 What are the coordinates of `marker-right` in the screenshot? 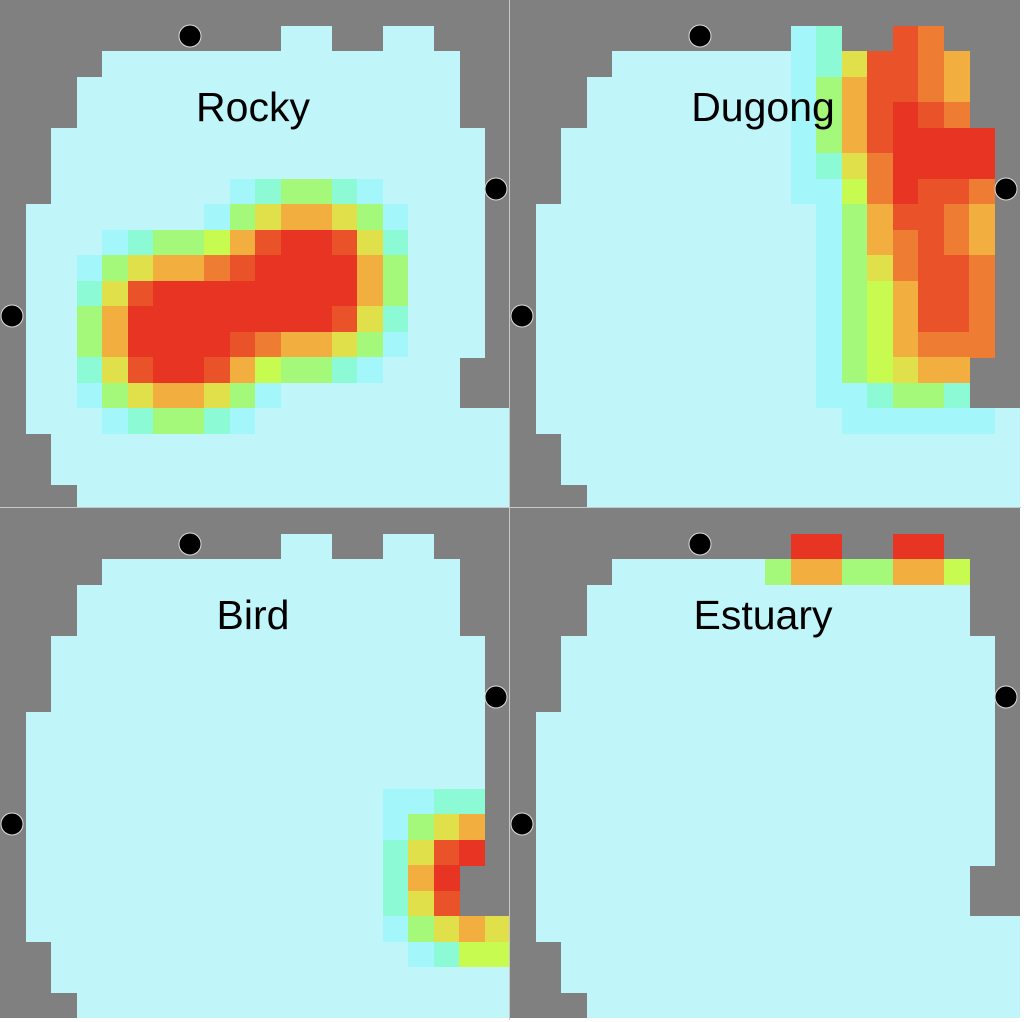 It's located at (496, 189).